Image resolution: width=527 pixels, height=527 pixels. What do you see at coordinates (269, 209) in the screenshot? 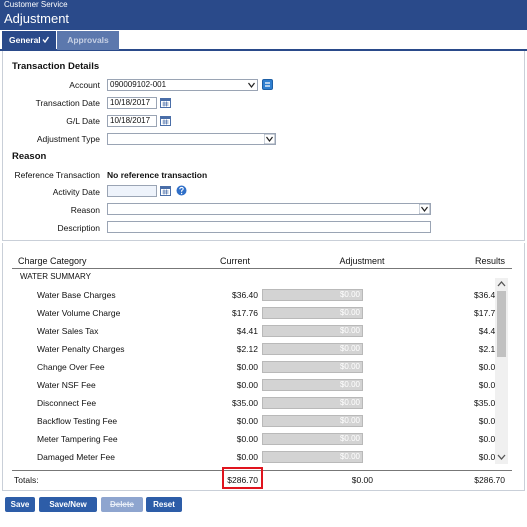
I see `reason-select` at bounding box center [269, 209].